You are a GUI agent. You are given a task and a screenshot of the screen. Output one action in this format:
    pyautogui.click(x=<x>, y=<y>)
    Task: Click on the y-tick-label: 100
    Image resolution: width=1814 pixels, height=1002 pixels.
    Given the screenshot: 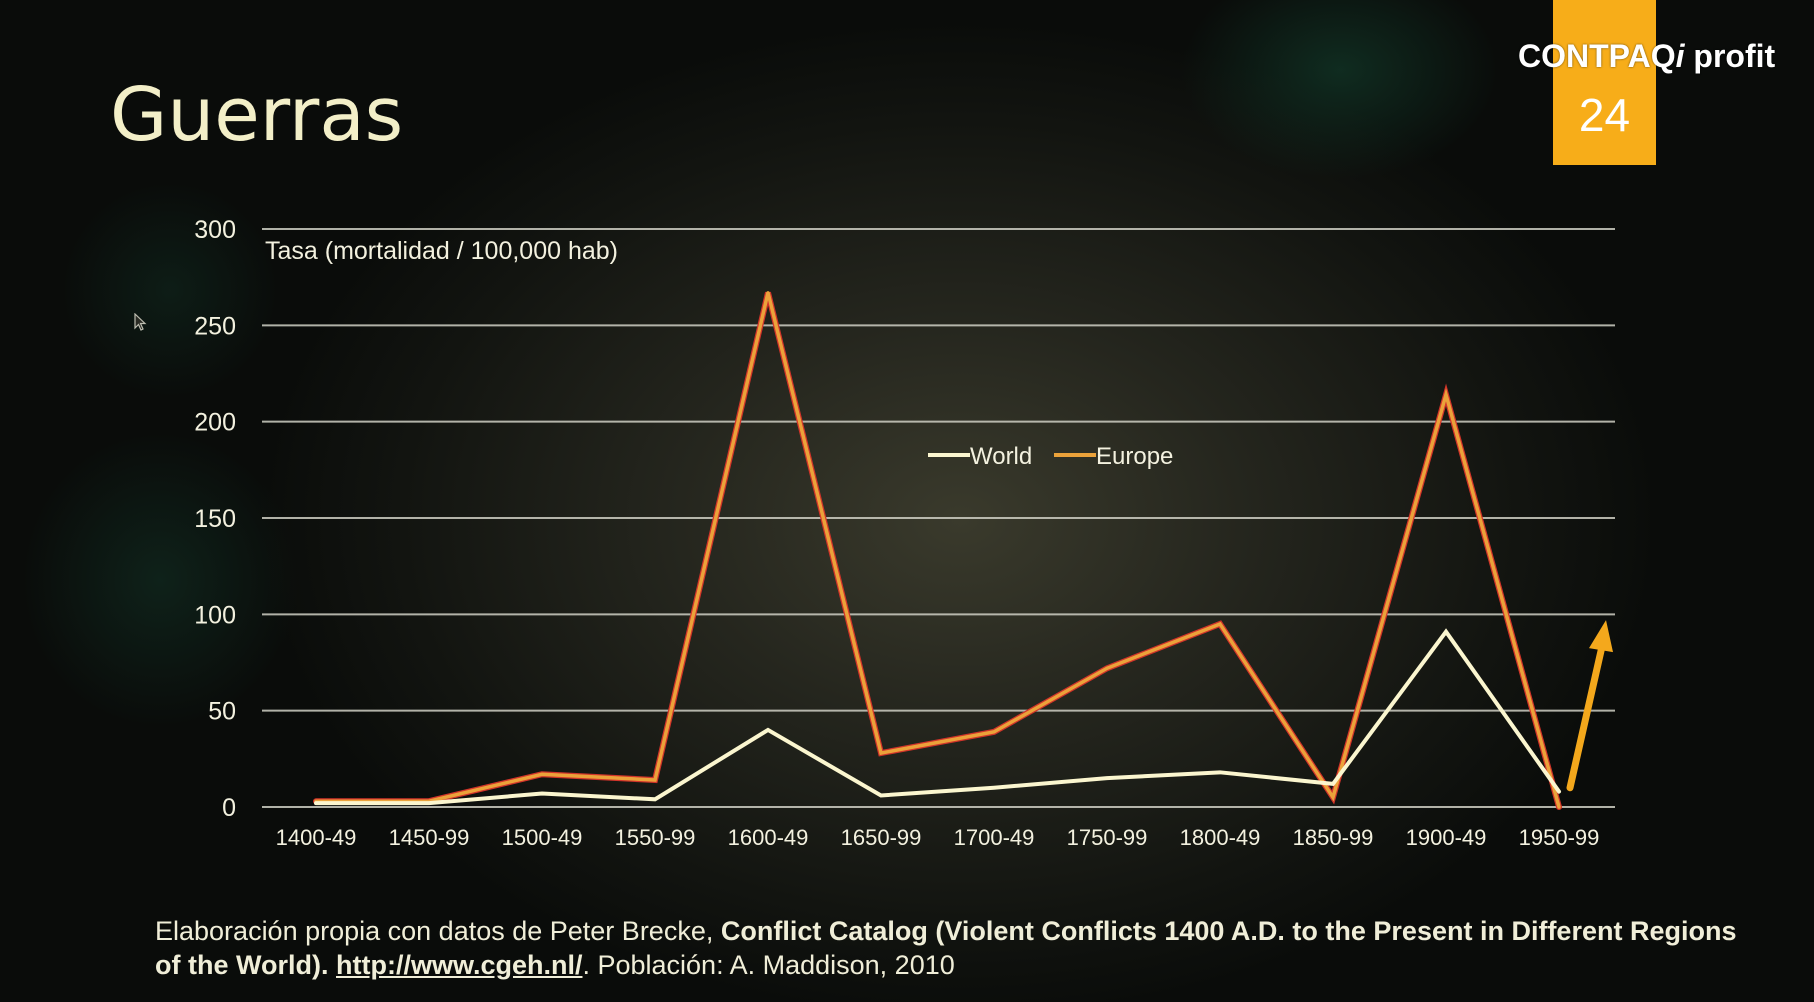 What is the action you would take?
    pyautogui.click(x=215, y=615)
    